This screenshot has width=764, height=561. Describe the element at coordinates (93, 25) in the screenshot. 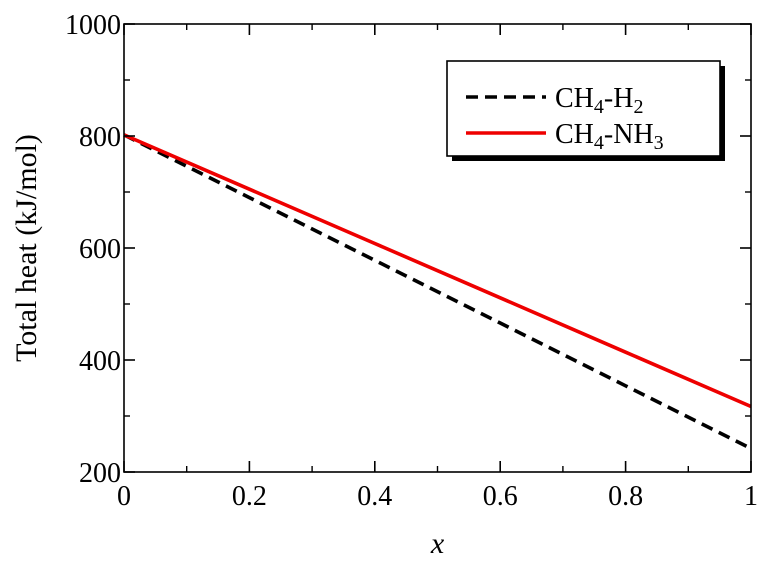

I see `y-tick-label: 1000` at that location.